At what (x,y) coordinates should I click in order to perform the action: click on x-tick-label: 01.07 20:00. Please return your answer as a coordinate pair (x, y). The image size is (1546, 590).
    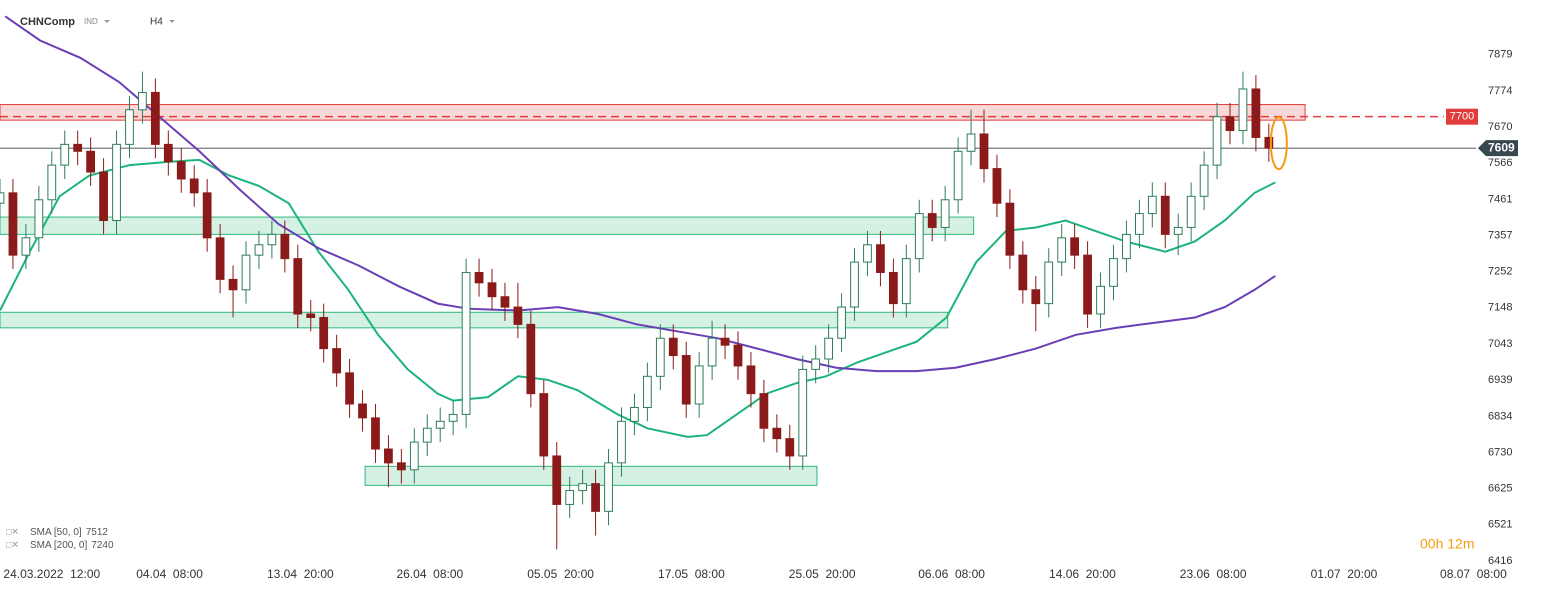
    Looking at the image, I should click on (1344, 574).